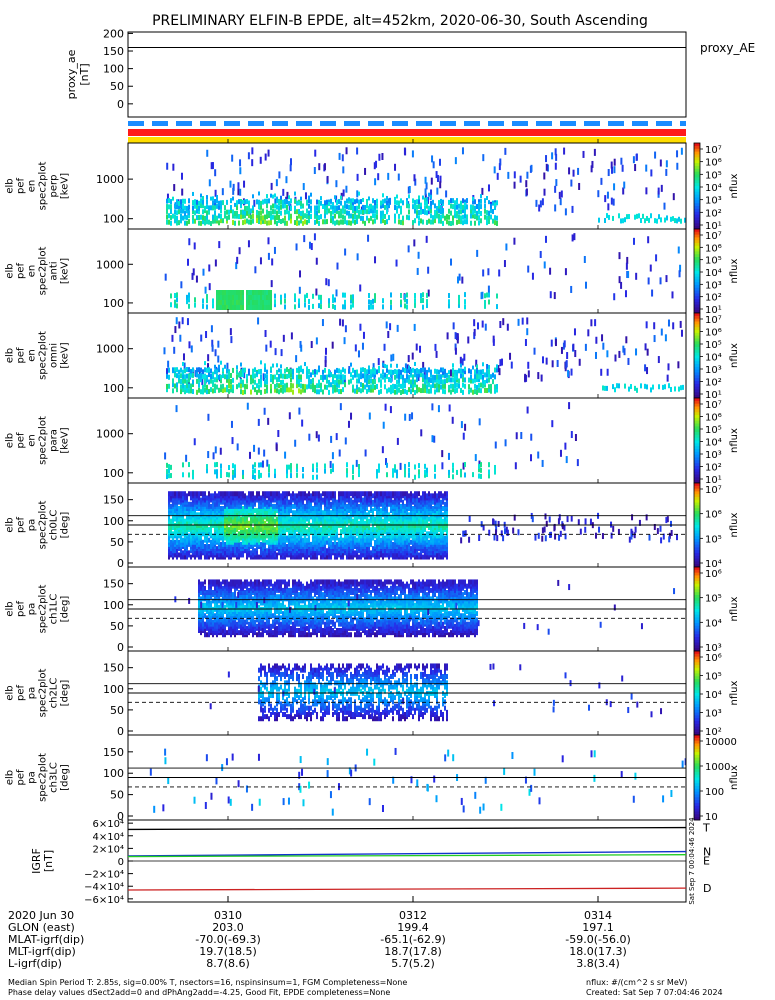 This screenshot has height=1000, width=775. What do you see at coordinates (232, 123) in the screenshot?
I see `band-blue-dash` at bounding box center [232, 123].